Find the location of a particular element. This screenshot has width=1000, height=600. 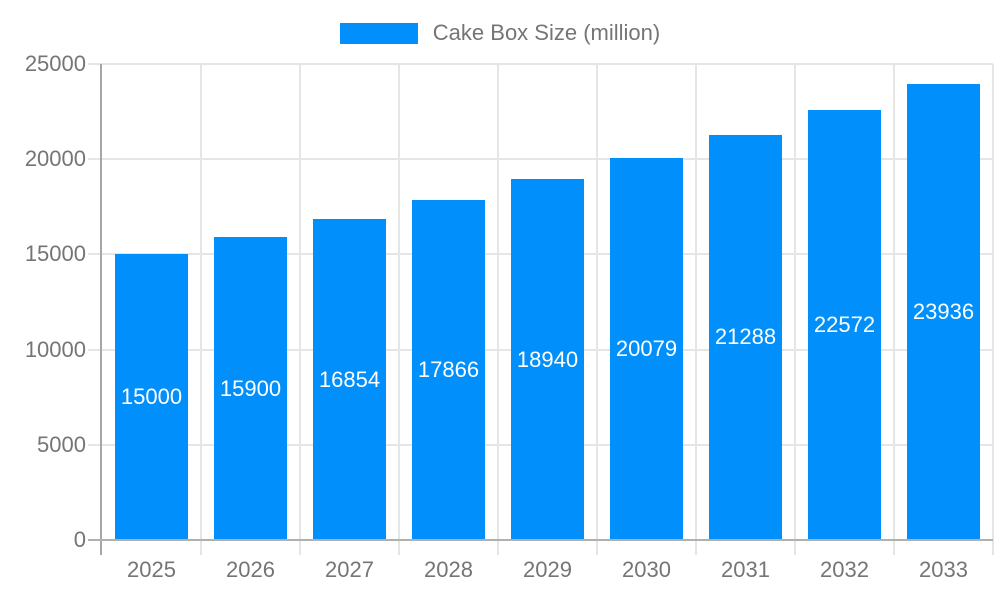

bar-value-label: 16854 is located at coordinates (349, 379).